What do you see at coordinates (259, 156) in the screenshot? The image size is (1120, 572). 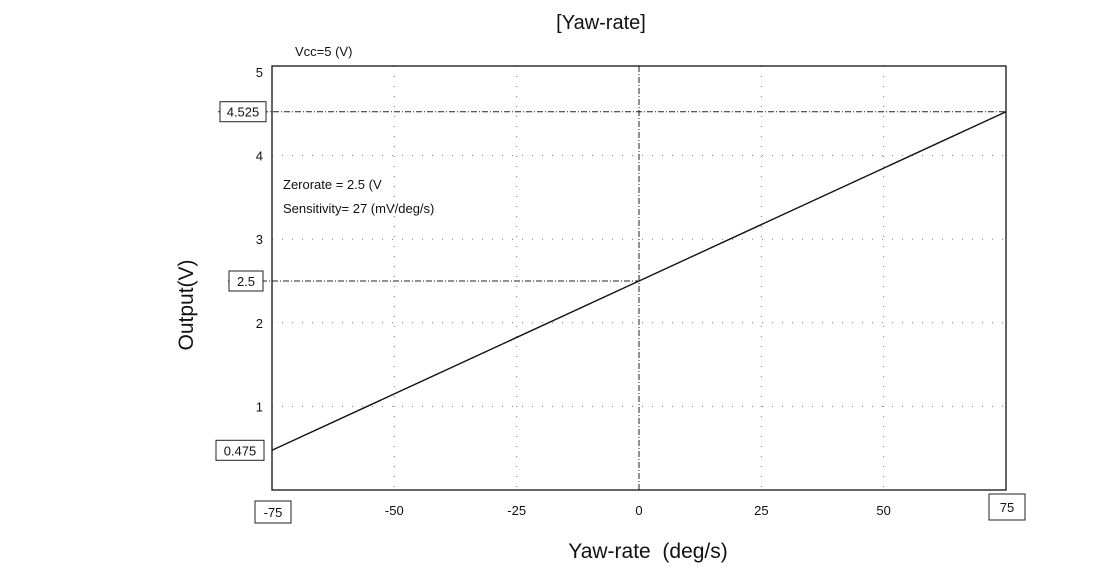 I see `y-tick-label: 4` at bounding box center [259, 156].